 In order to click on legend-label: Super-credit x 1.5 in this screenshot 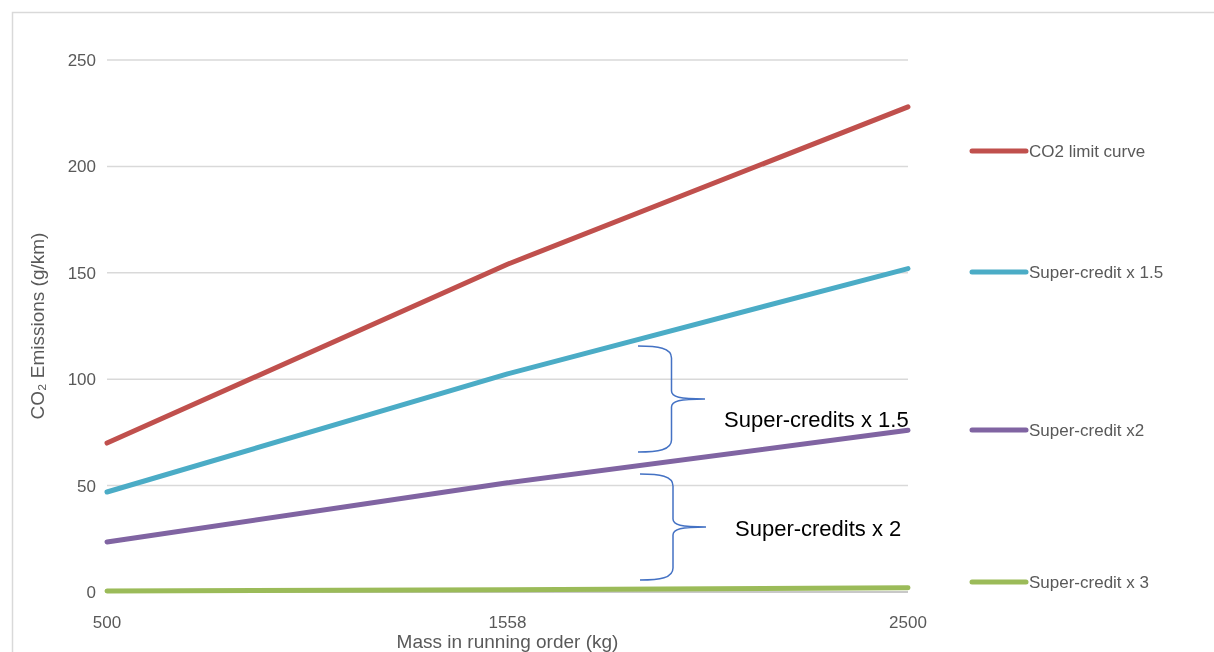, I will do `click(1096, 272)`.